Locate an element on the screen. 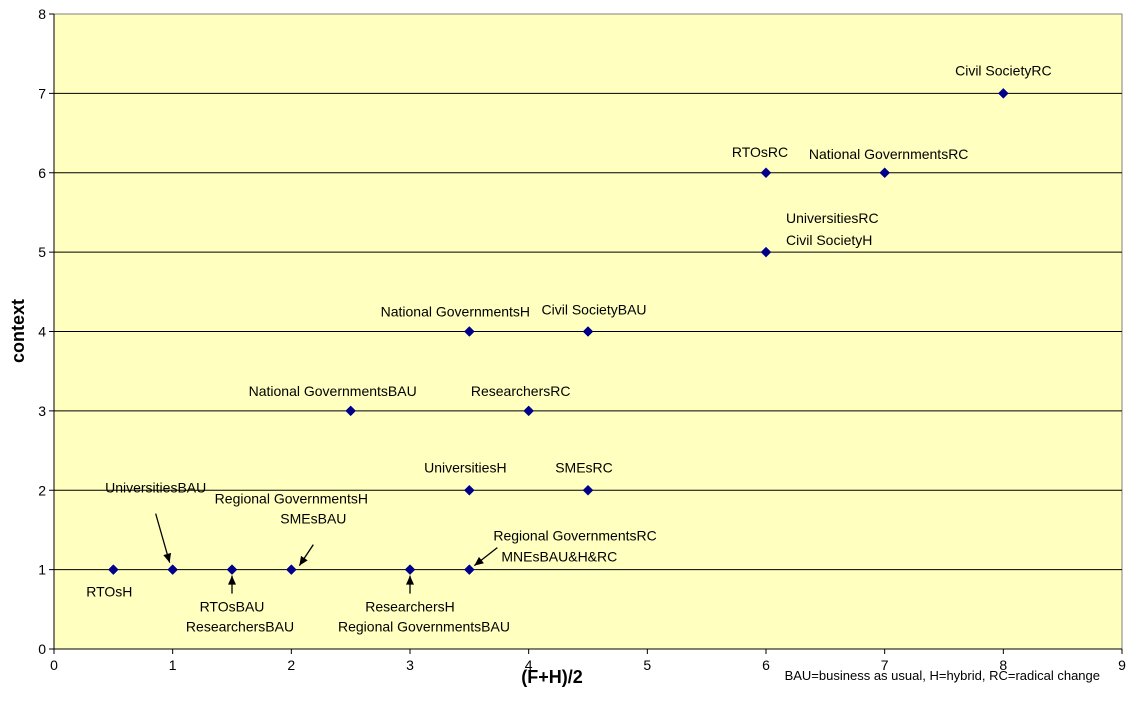 The width and height of the screenshot is (1127, 712). point-label-18: Civil SocietyH is located at coordinates (829, 240).